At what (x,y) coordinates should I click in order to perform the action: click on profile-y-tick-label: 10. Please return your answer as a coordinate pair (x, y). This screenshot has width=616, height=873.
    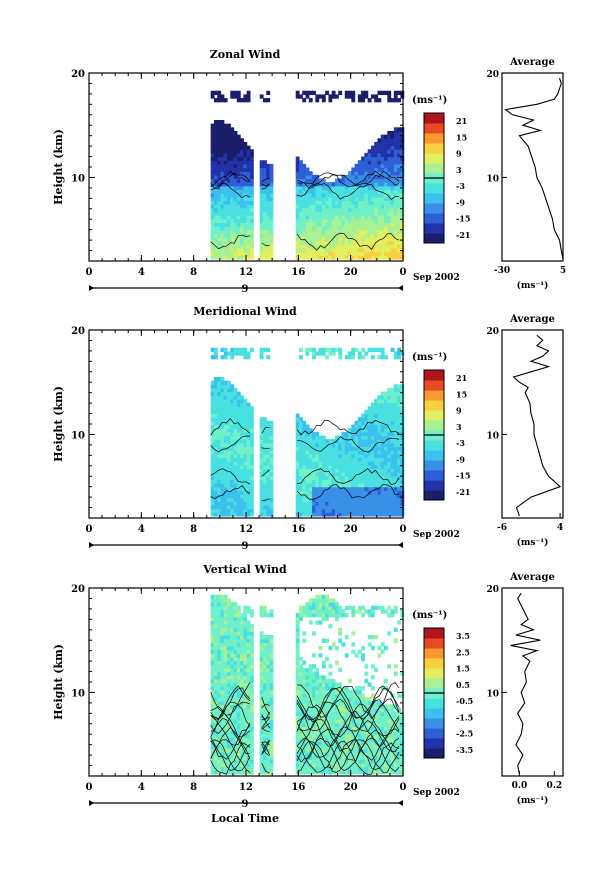
    Looking at the image, I should click on (492, 179).